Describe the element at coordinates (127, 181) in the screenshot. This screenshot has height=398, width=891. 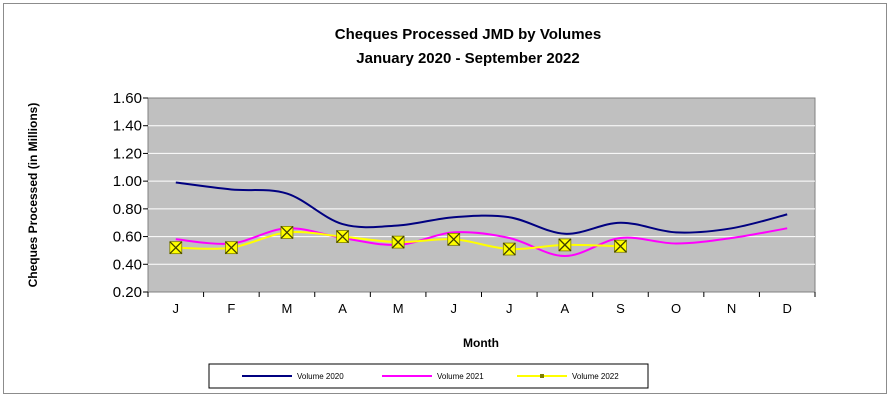
I see `y-tick-label: 1.00` at that location.